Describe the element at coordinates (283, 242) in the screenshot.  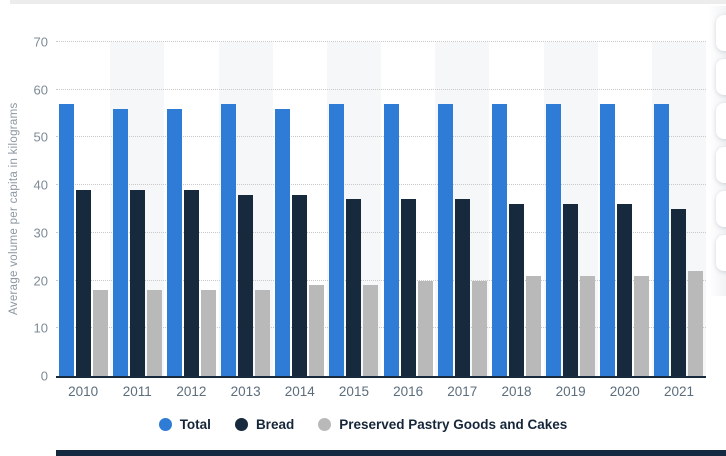
I see `bar-total-2014` at that location.